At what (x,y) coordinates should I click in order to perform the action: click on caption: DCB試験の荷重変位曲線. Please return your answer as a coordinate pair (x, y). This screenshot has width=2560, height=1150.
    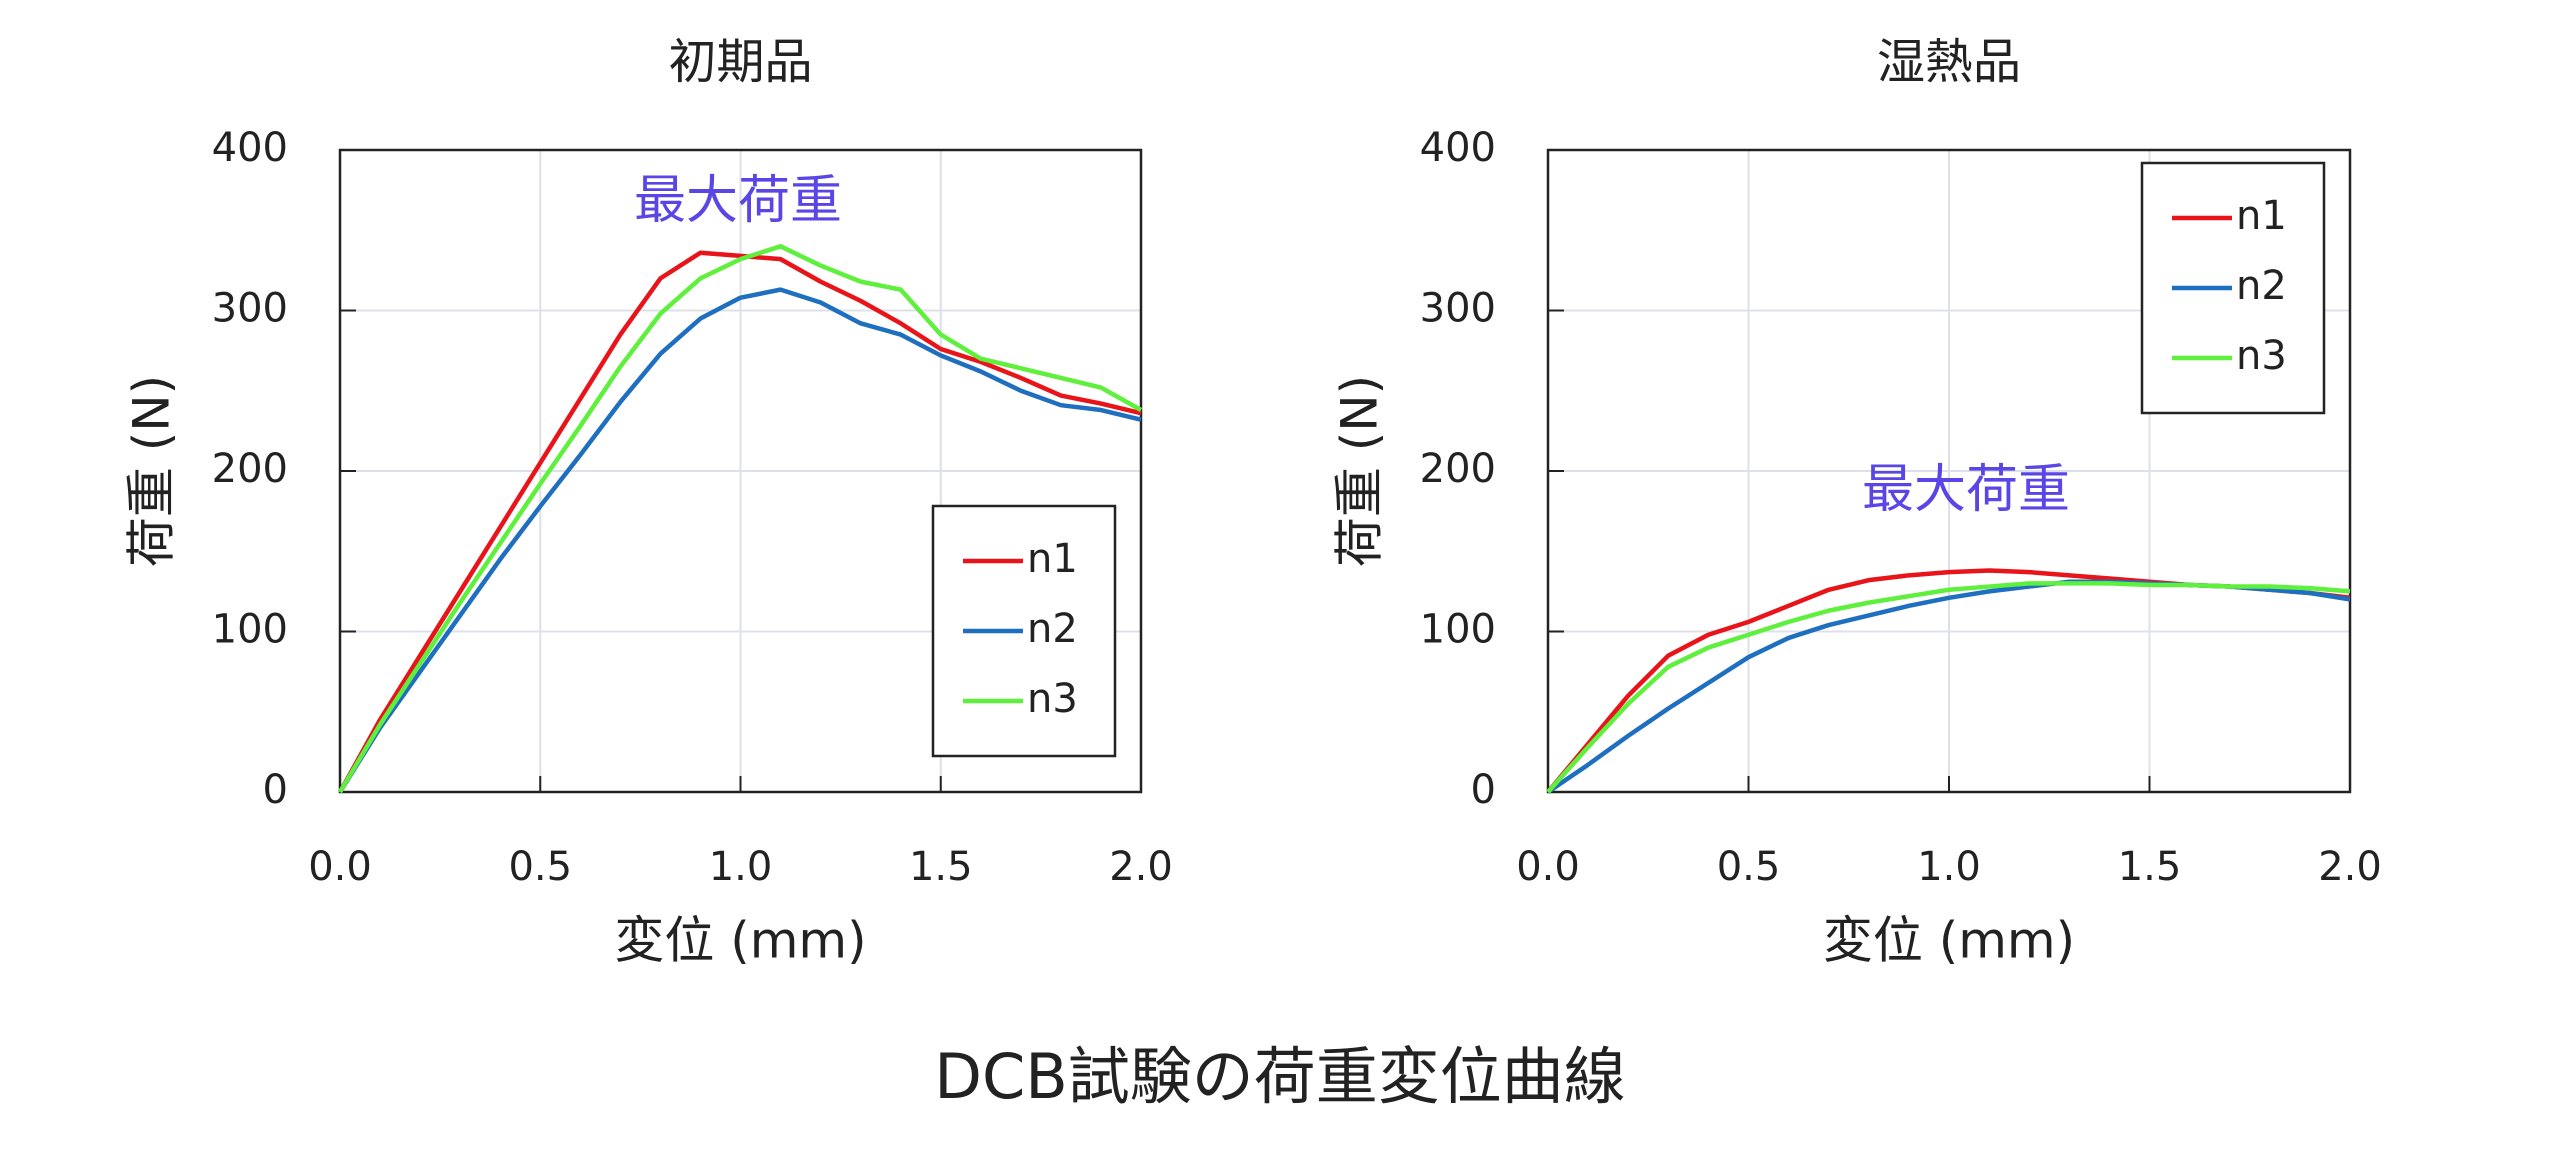
    Looking at the image, I should click on (1280, 1076).